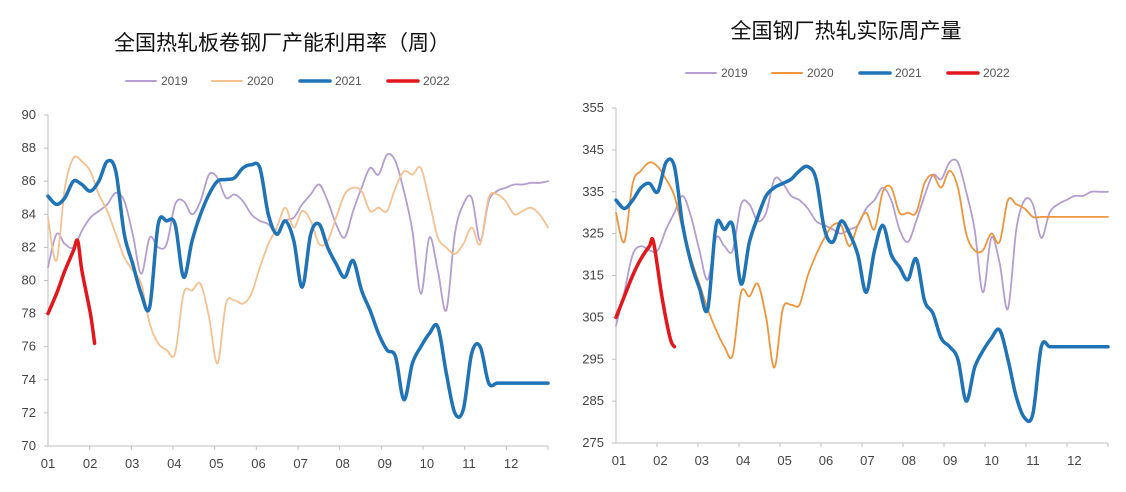  I want to click on y-tick-label: 88, so click(29, 147).